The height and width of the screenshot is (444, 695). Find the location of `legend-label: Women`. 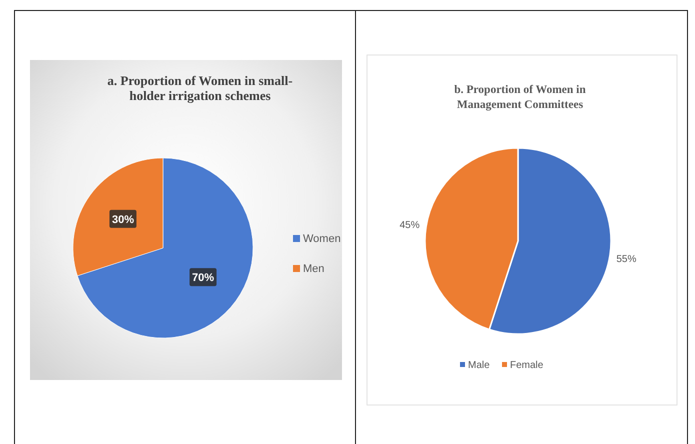

legend-label: Women is located at coordinates (322, 239).